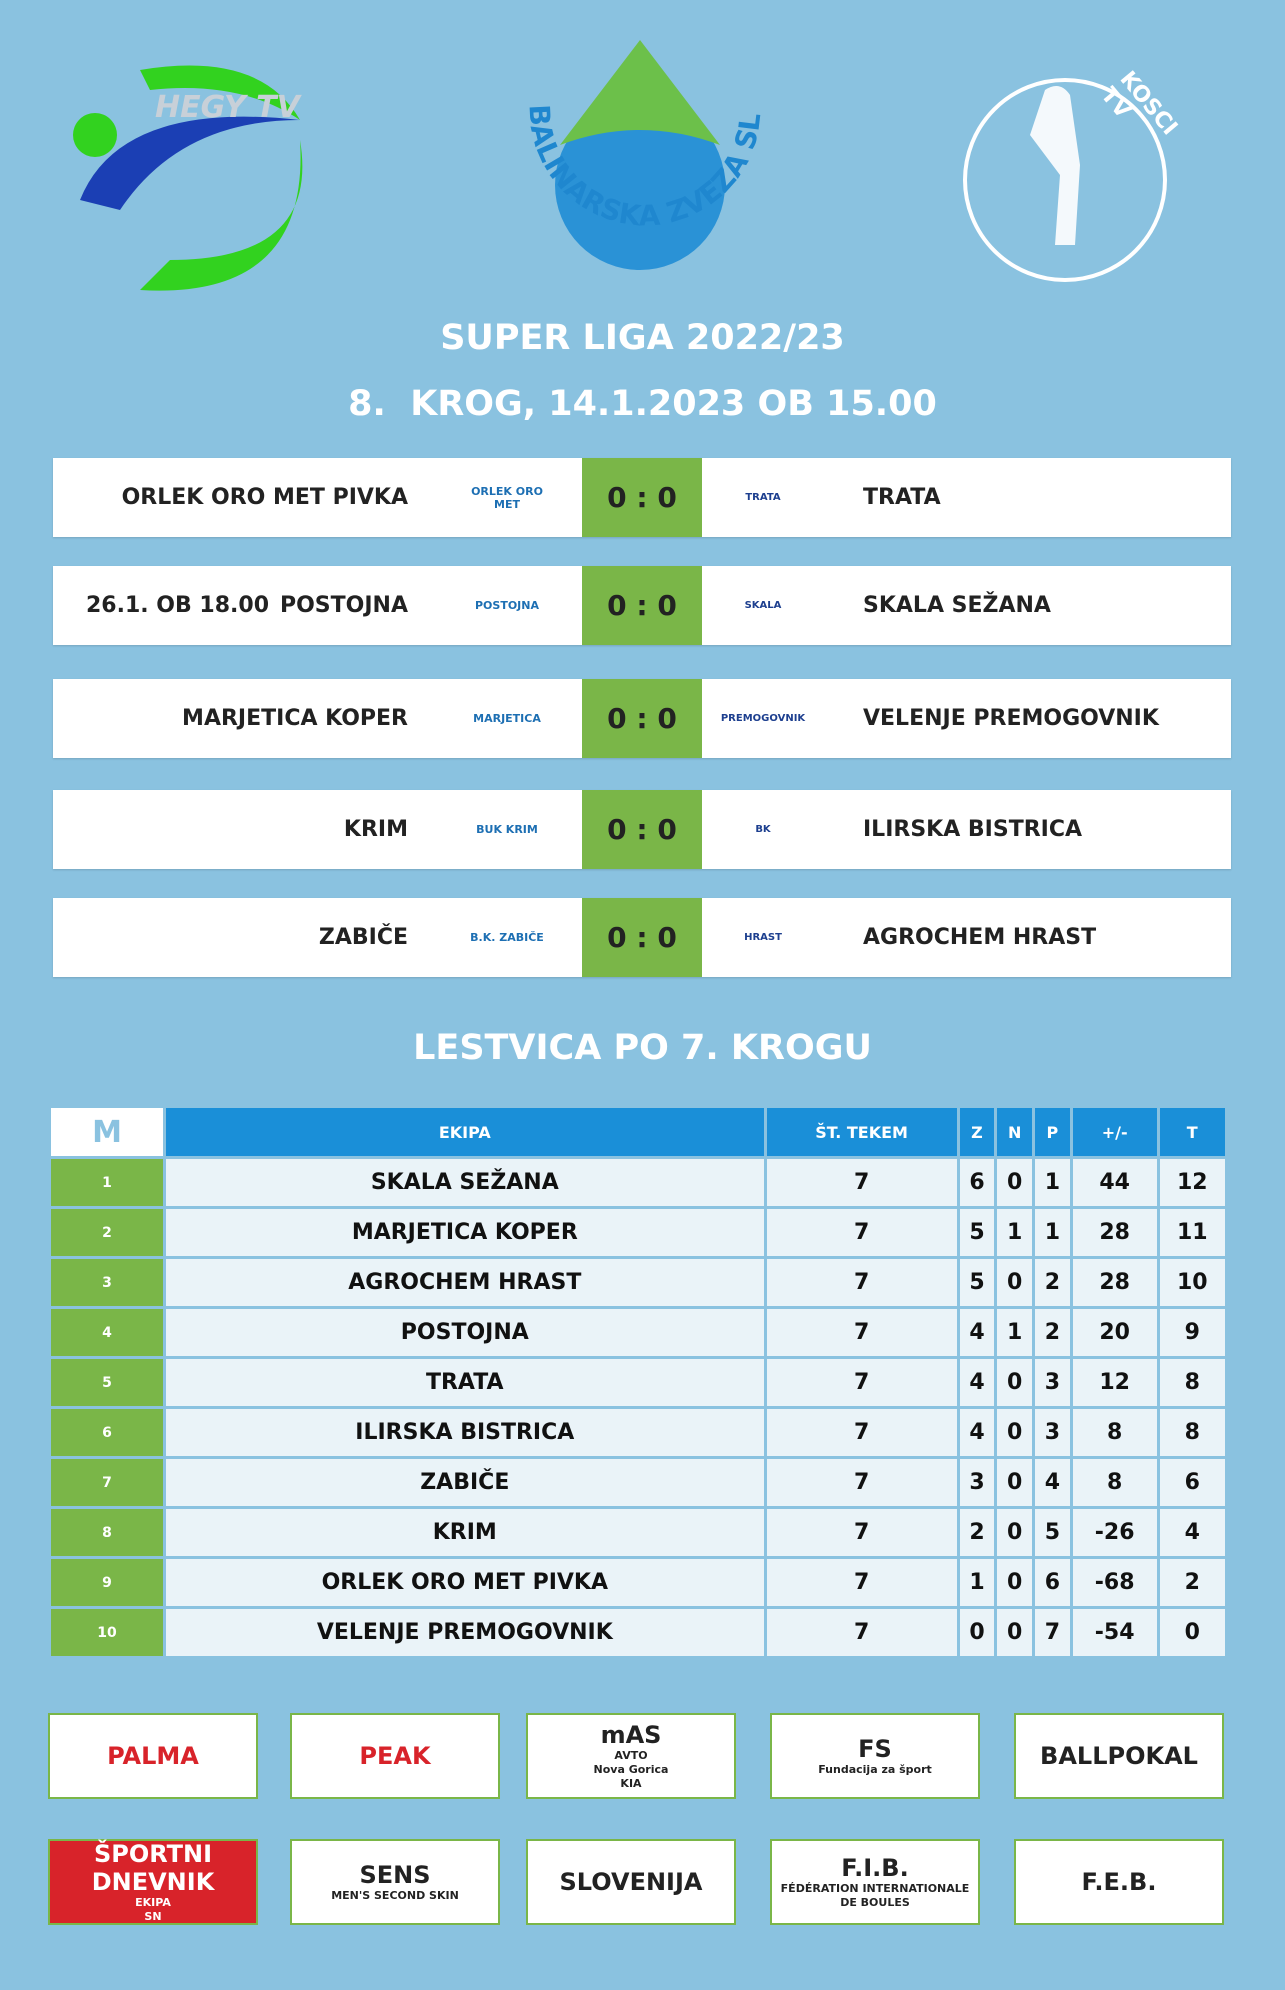 This screenshot has height=1990, width=1285. Describe the element at coordinates (875, 1769) in the screenshot. I see `sponsor-text: Fundacija za šport` at that location.